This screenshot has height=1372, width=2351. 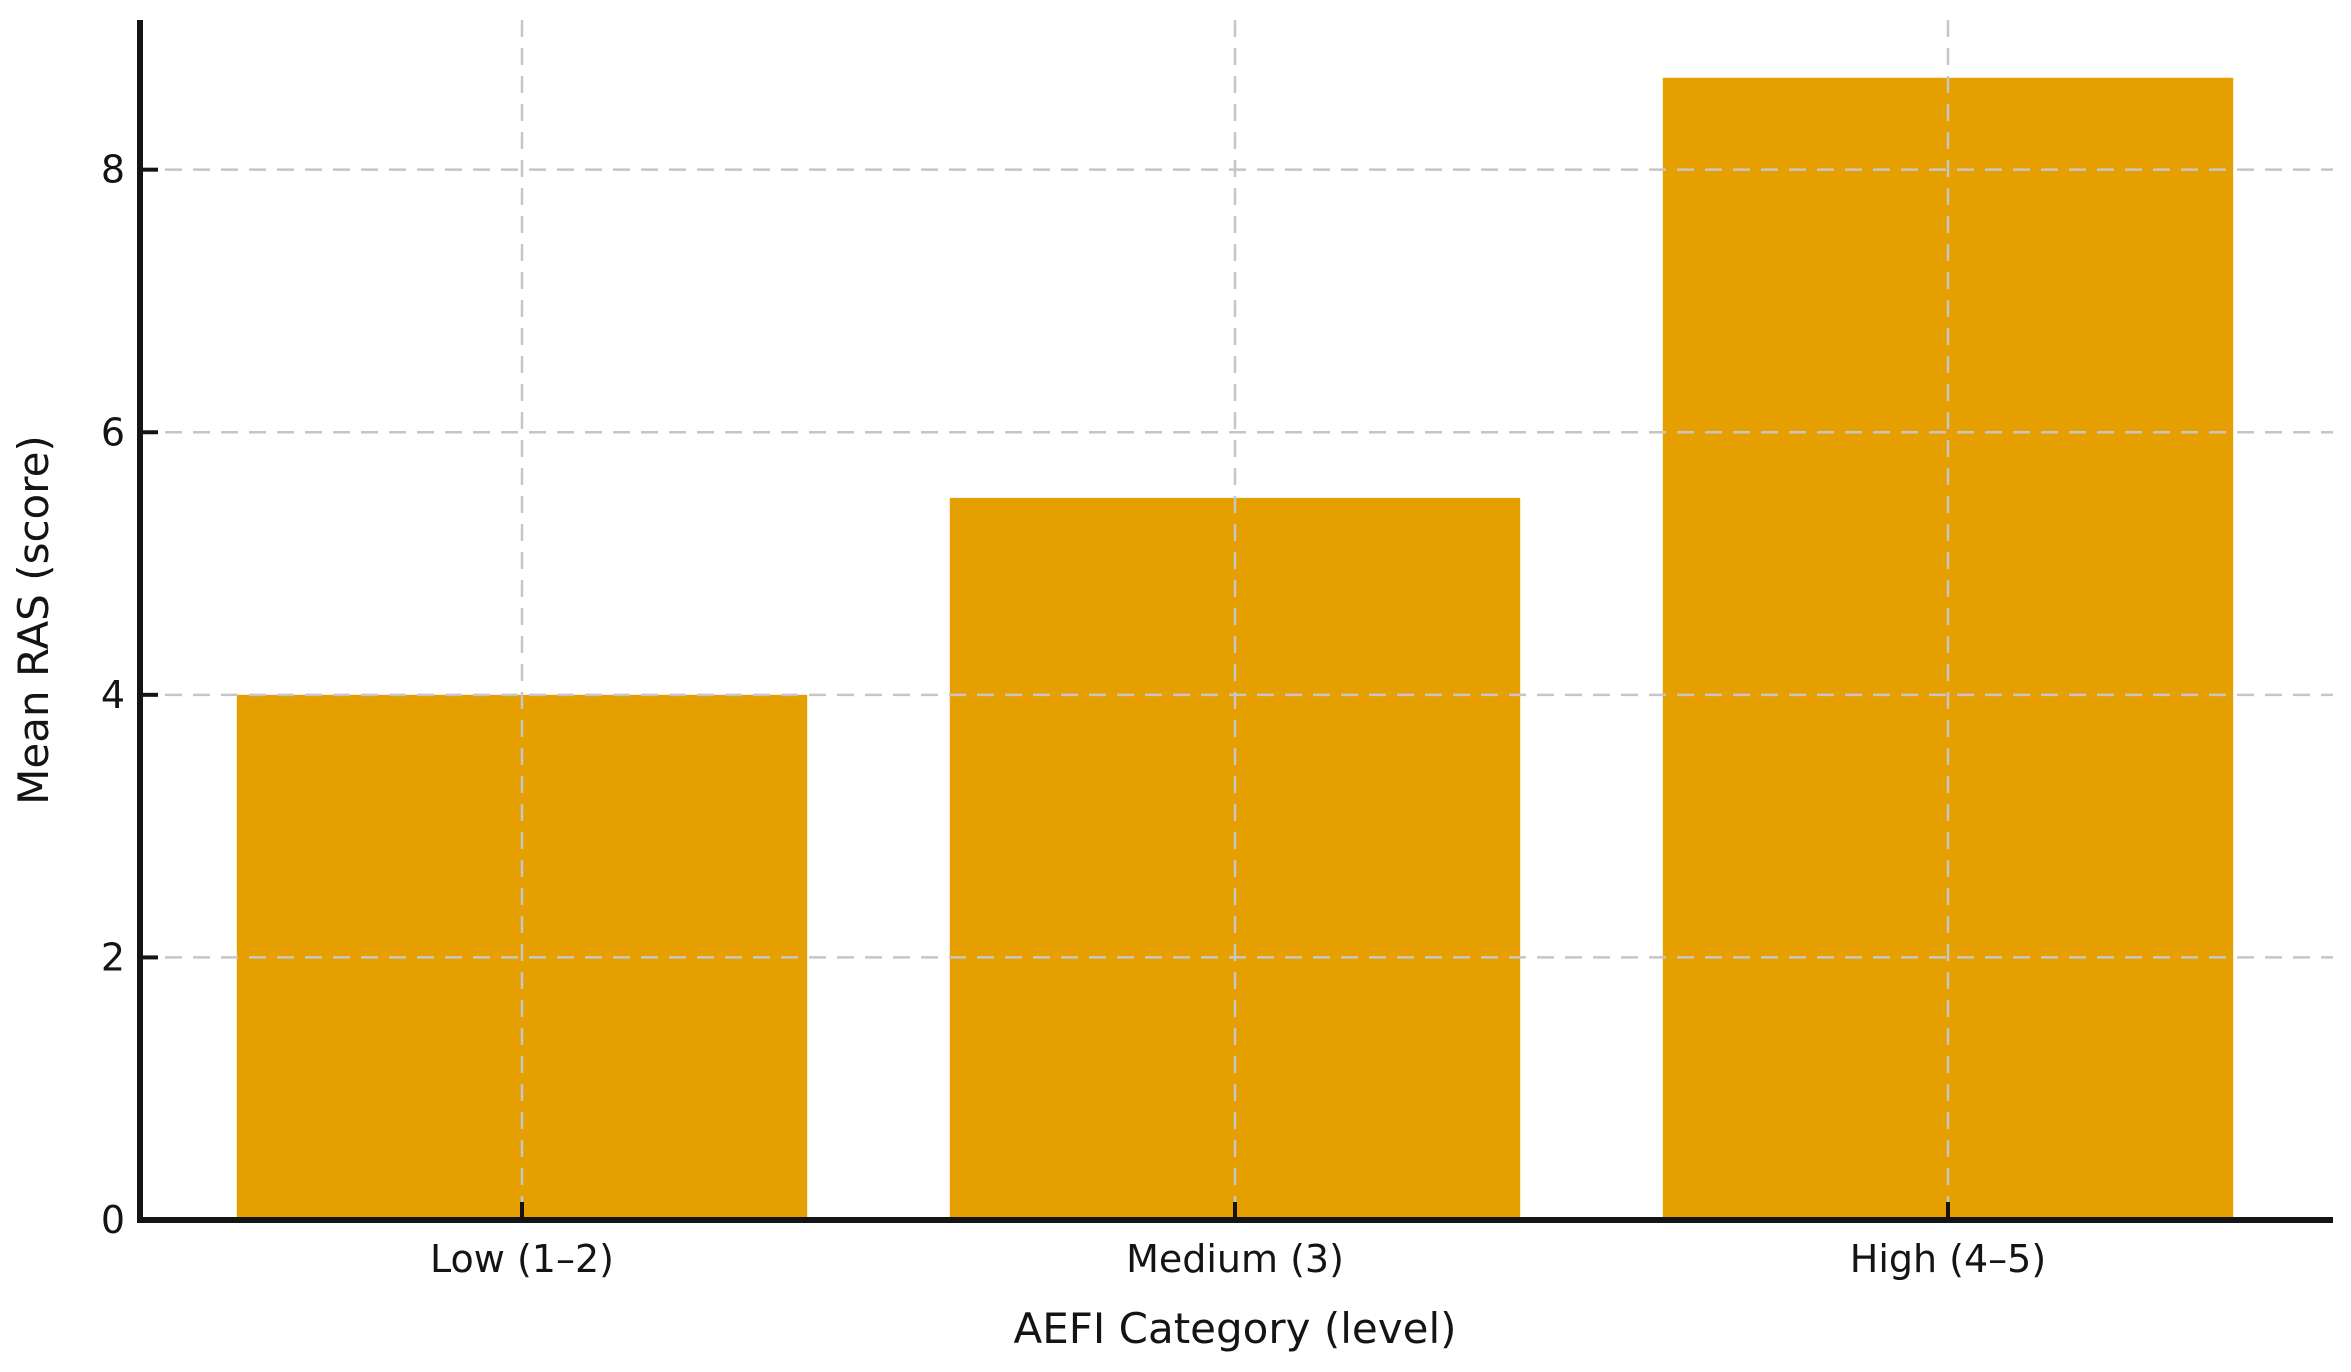 What do you see at coordinates (522, 1259) in the screenshot?
I see `x-tick-label: Low (1–2)` at bounding box center [522, 1259].